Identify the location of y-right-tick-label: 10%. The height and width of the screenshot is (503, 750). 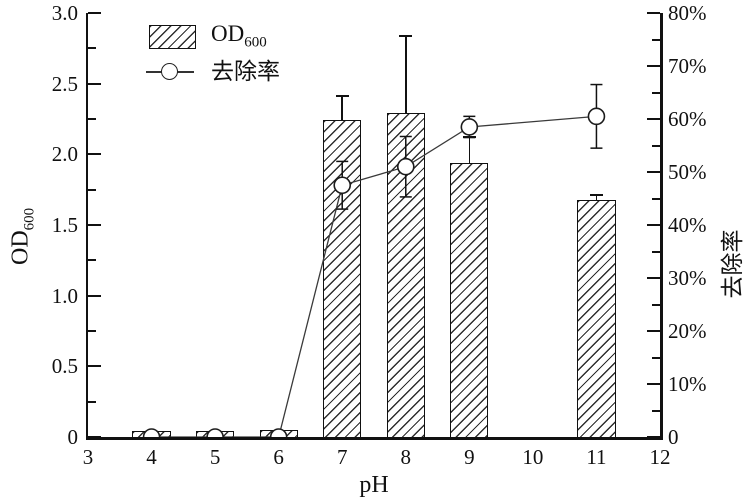
(687, 384).